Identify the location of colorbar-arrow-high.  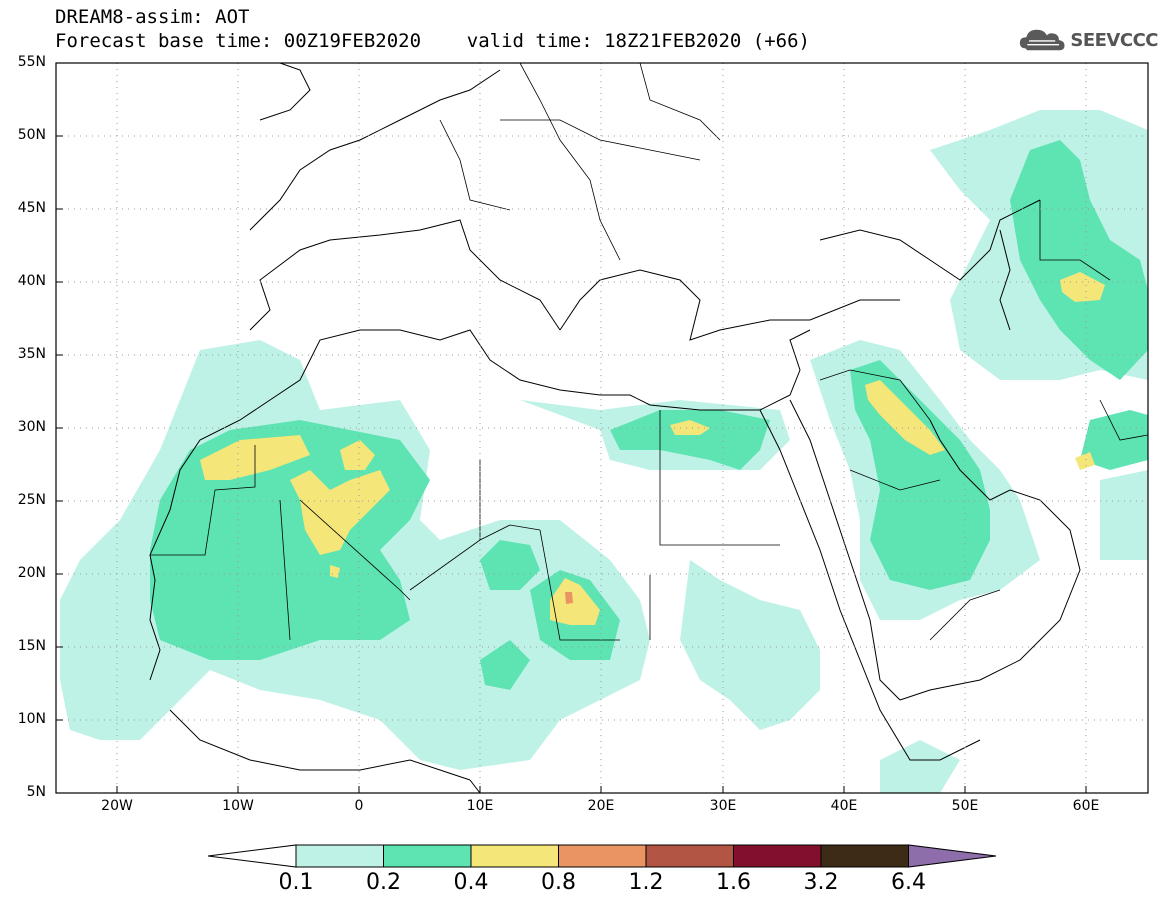
(952, 856).